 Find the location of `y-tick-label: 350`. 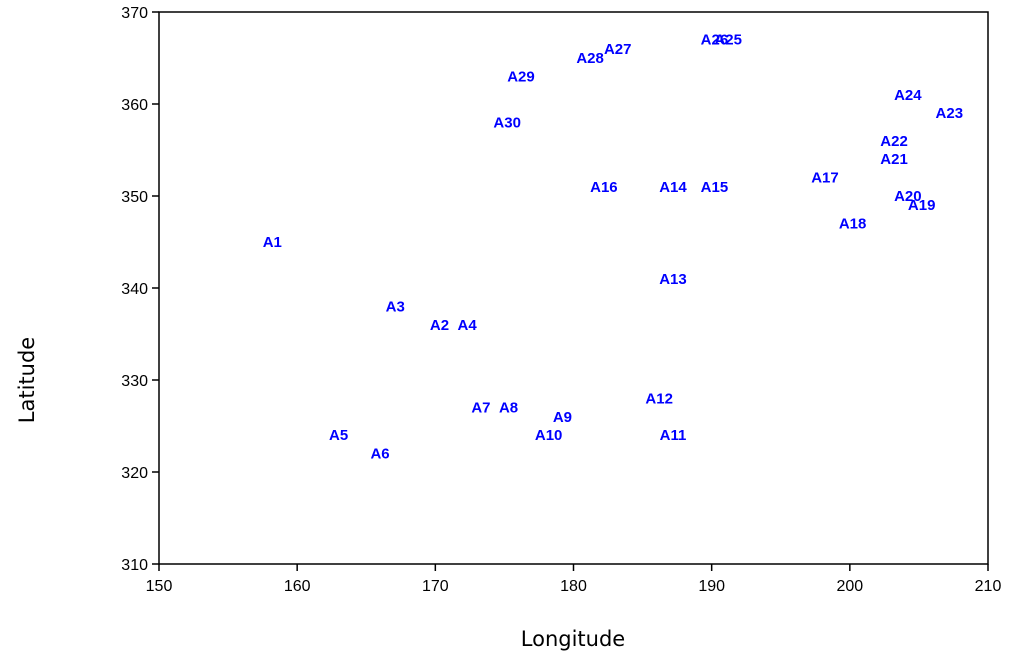

y-tick-label: 350 is located at coordinates (134, 197).